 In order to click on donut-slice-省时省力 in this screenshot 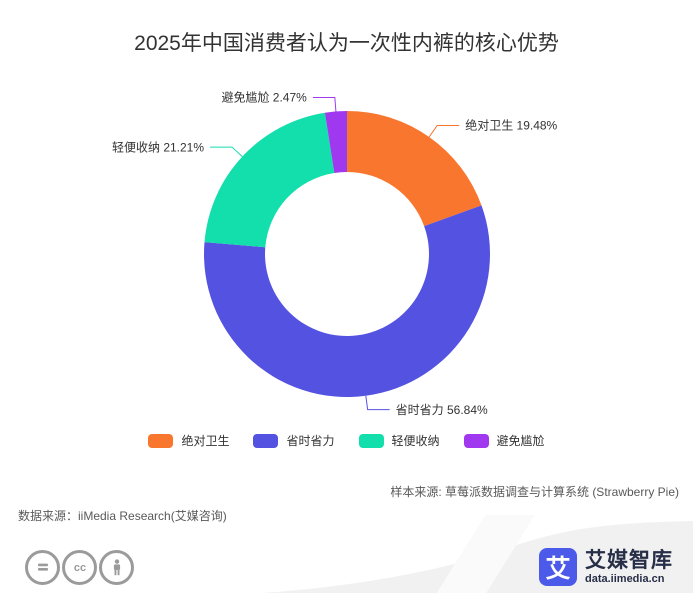, I will do `click(347, 301)`.